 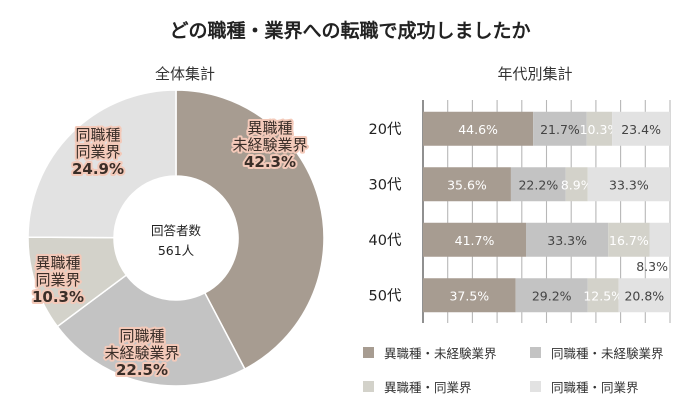 What do you see at coordinates (350, 31) in the screenshot?
I see `chart-main-title: どの職種・業界への転職で成功しましたか` at bounding box center [350, 31].